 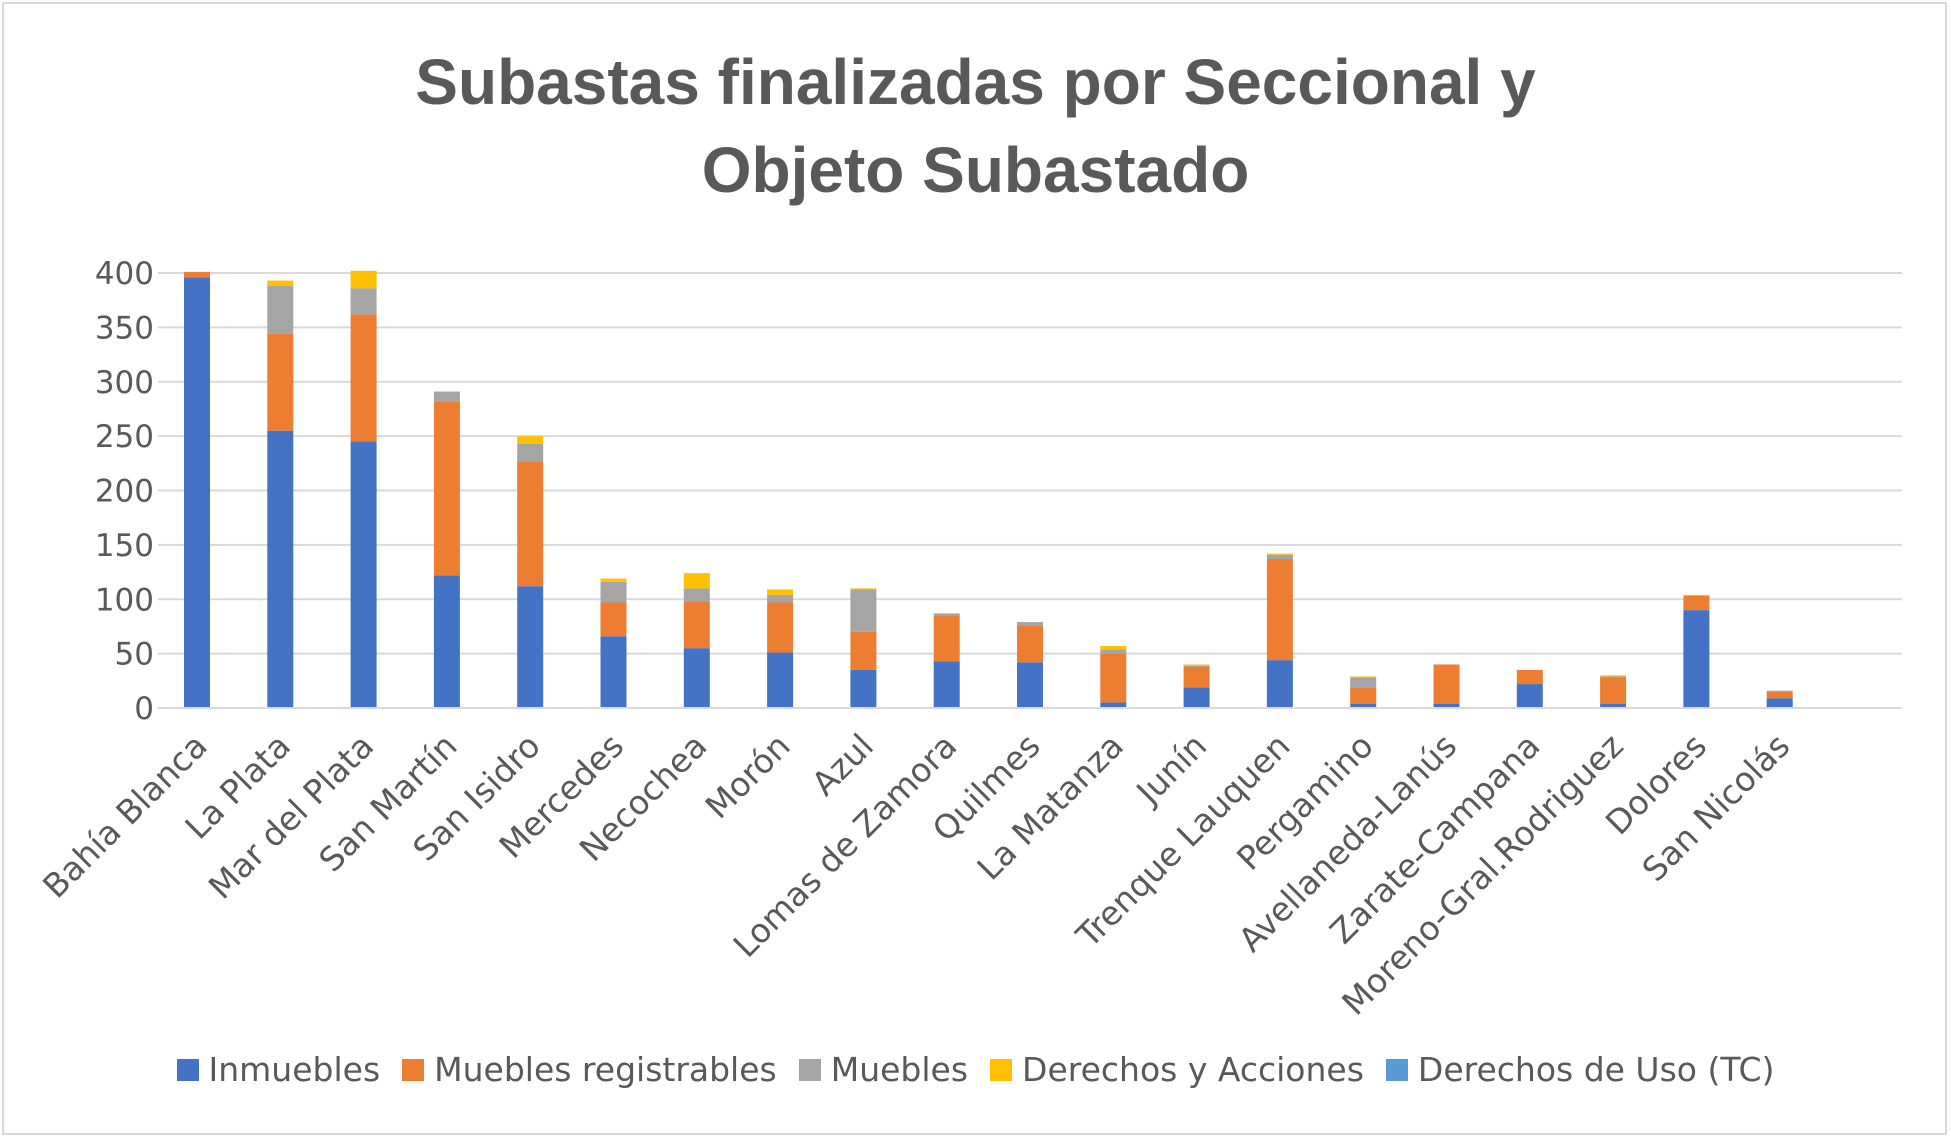 What do you see at coordinates (975, 170) in the screenshot?
I see `chart-title-line-2: Objeto Subastado` at bounding box center [975, 170].